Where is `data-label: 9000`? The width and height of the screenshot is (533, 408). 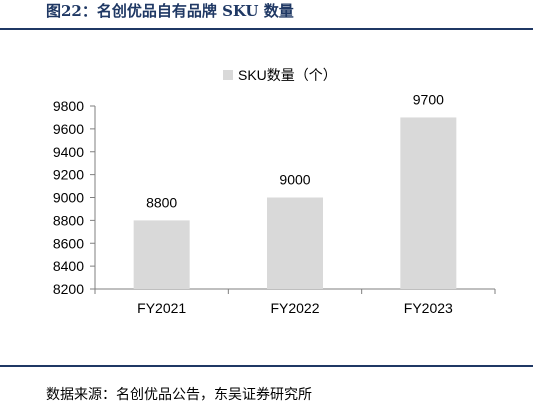
data-label: 9000 is located at coordinates (294, 180).